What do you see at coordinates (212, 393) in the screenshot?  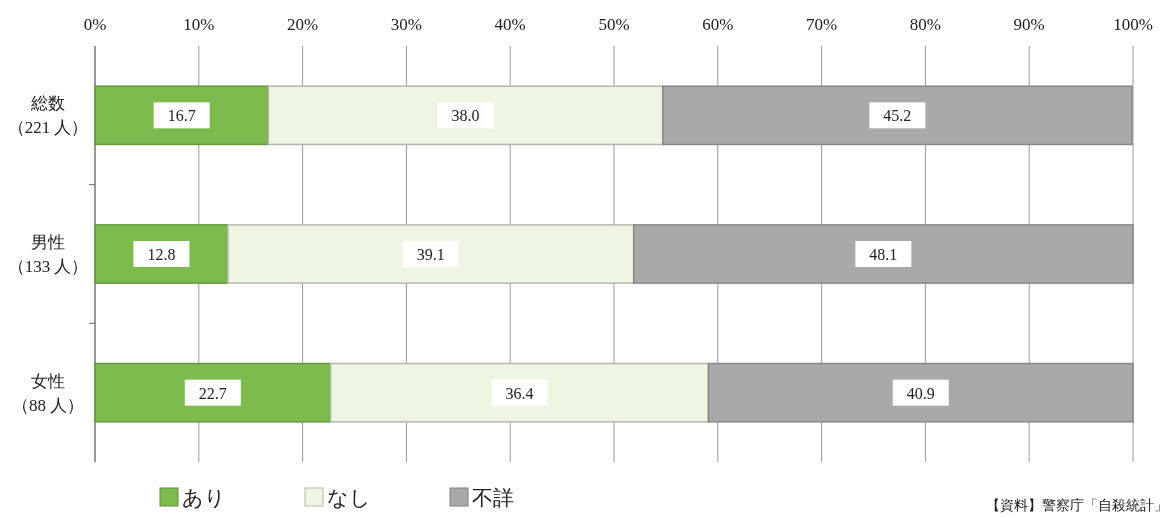 I see `data-label: 22.7` at bounding box center [212, 393].